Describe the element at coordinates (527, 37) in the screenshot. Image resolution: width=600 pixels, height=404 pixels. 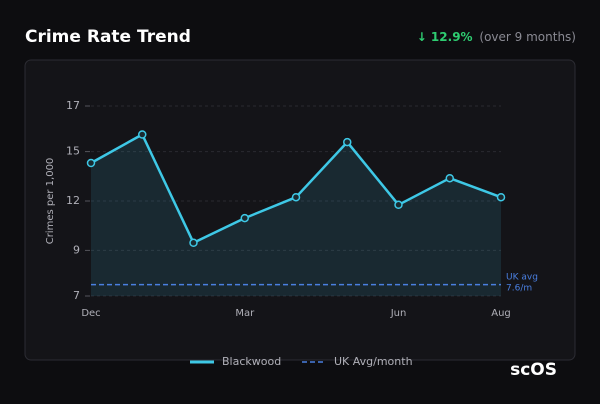
I see `change-note: (over 9 months)` at that location.